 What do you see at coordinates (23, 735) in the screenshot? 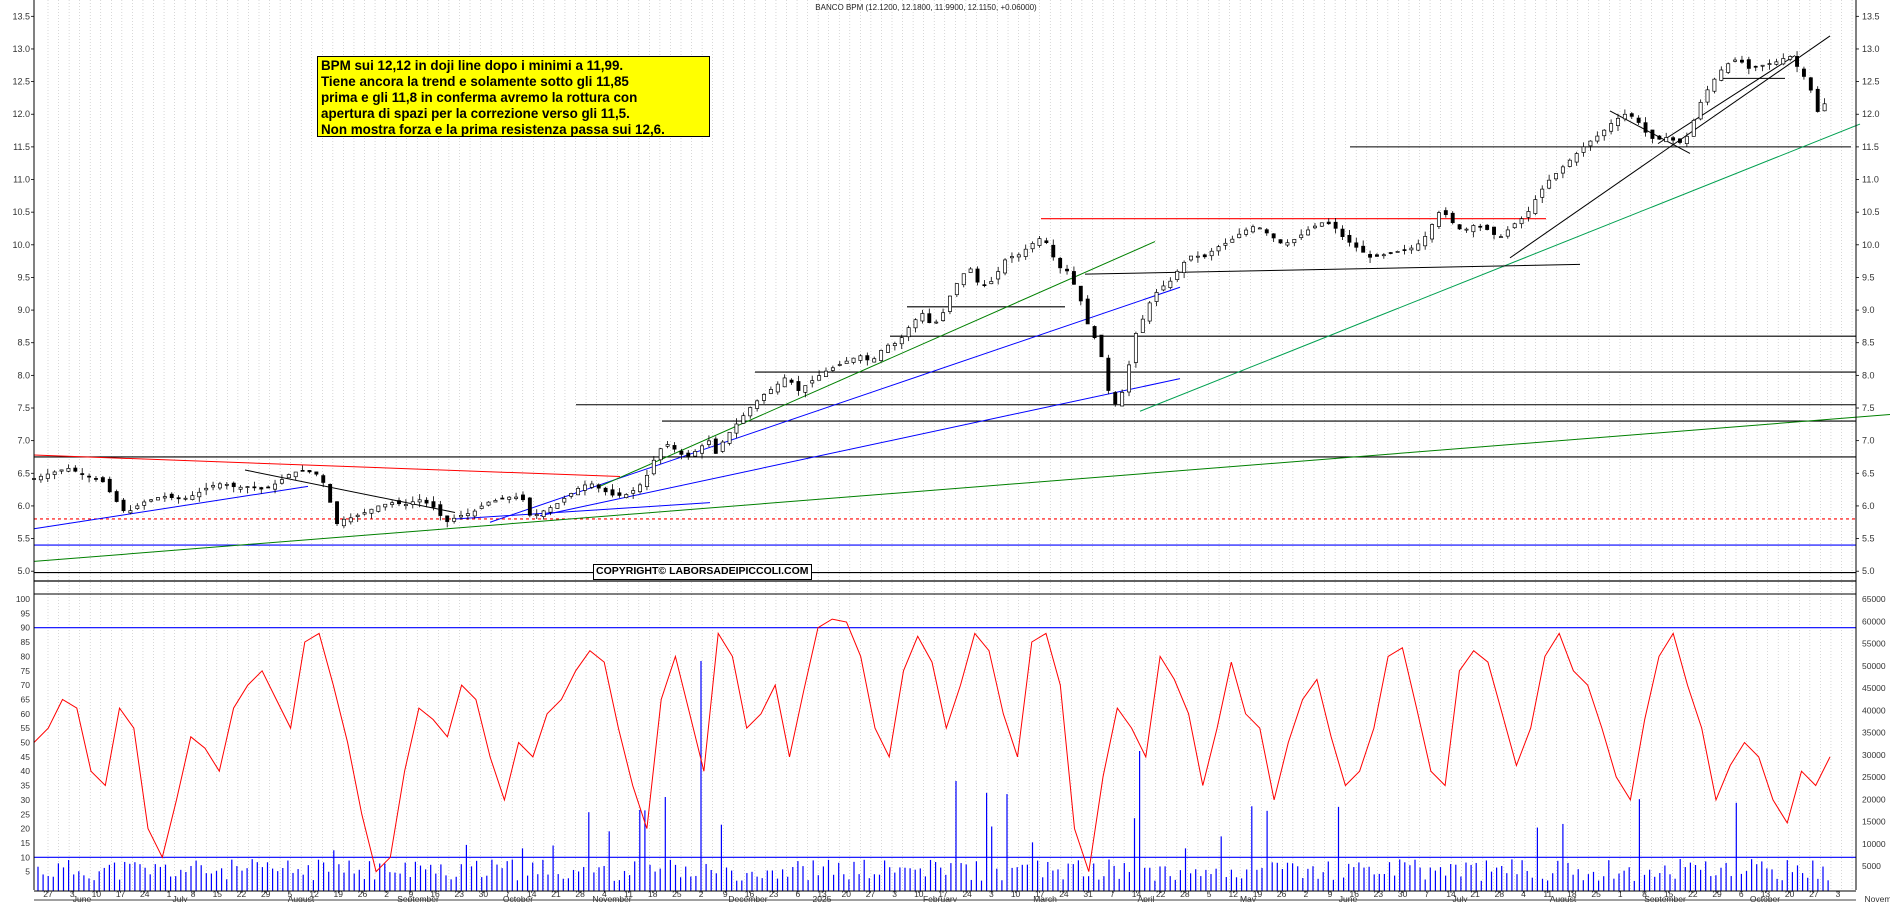
I see `oscillator-axis: 100 95 90 85 80 75 70 65 60 55 50 45 40 35 30 25 20 15 10 5` at bounding box center [23, 735].